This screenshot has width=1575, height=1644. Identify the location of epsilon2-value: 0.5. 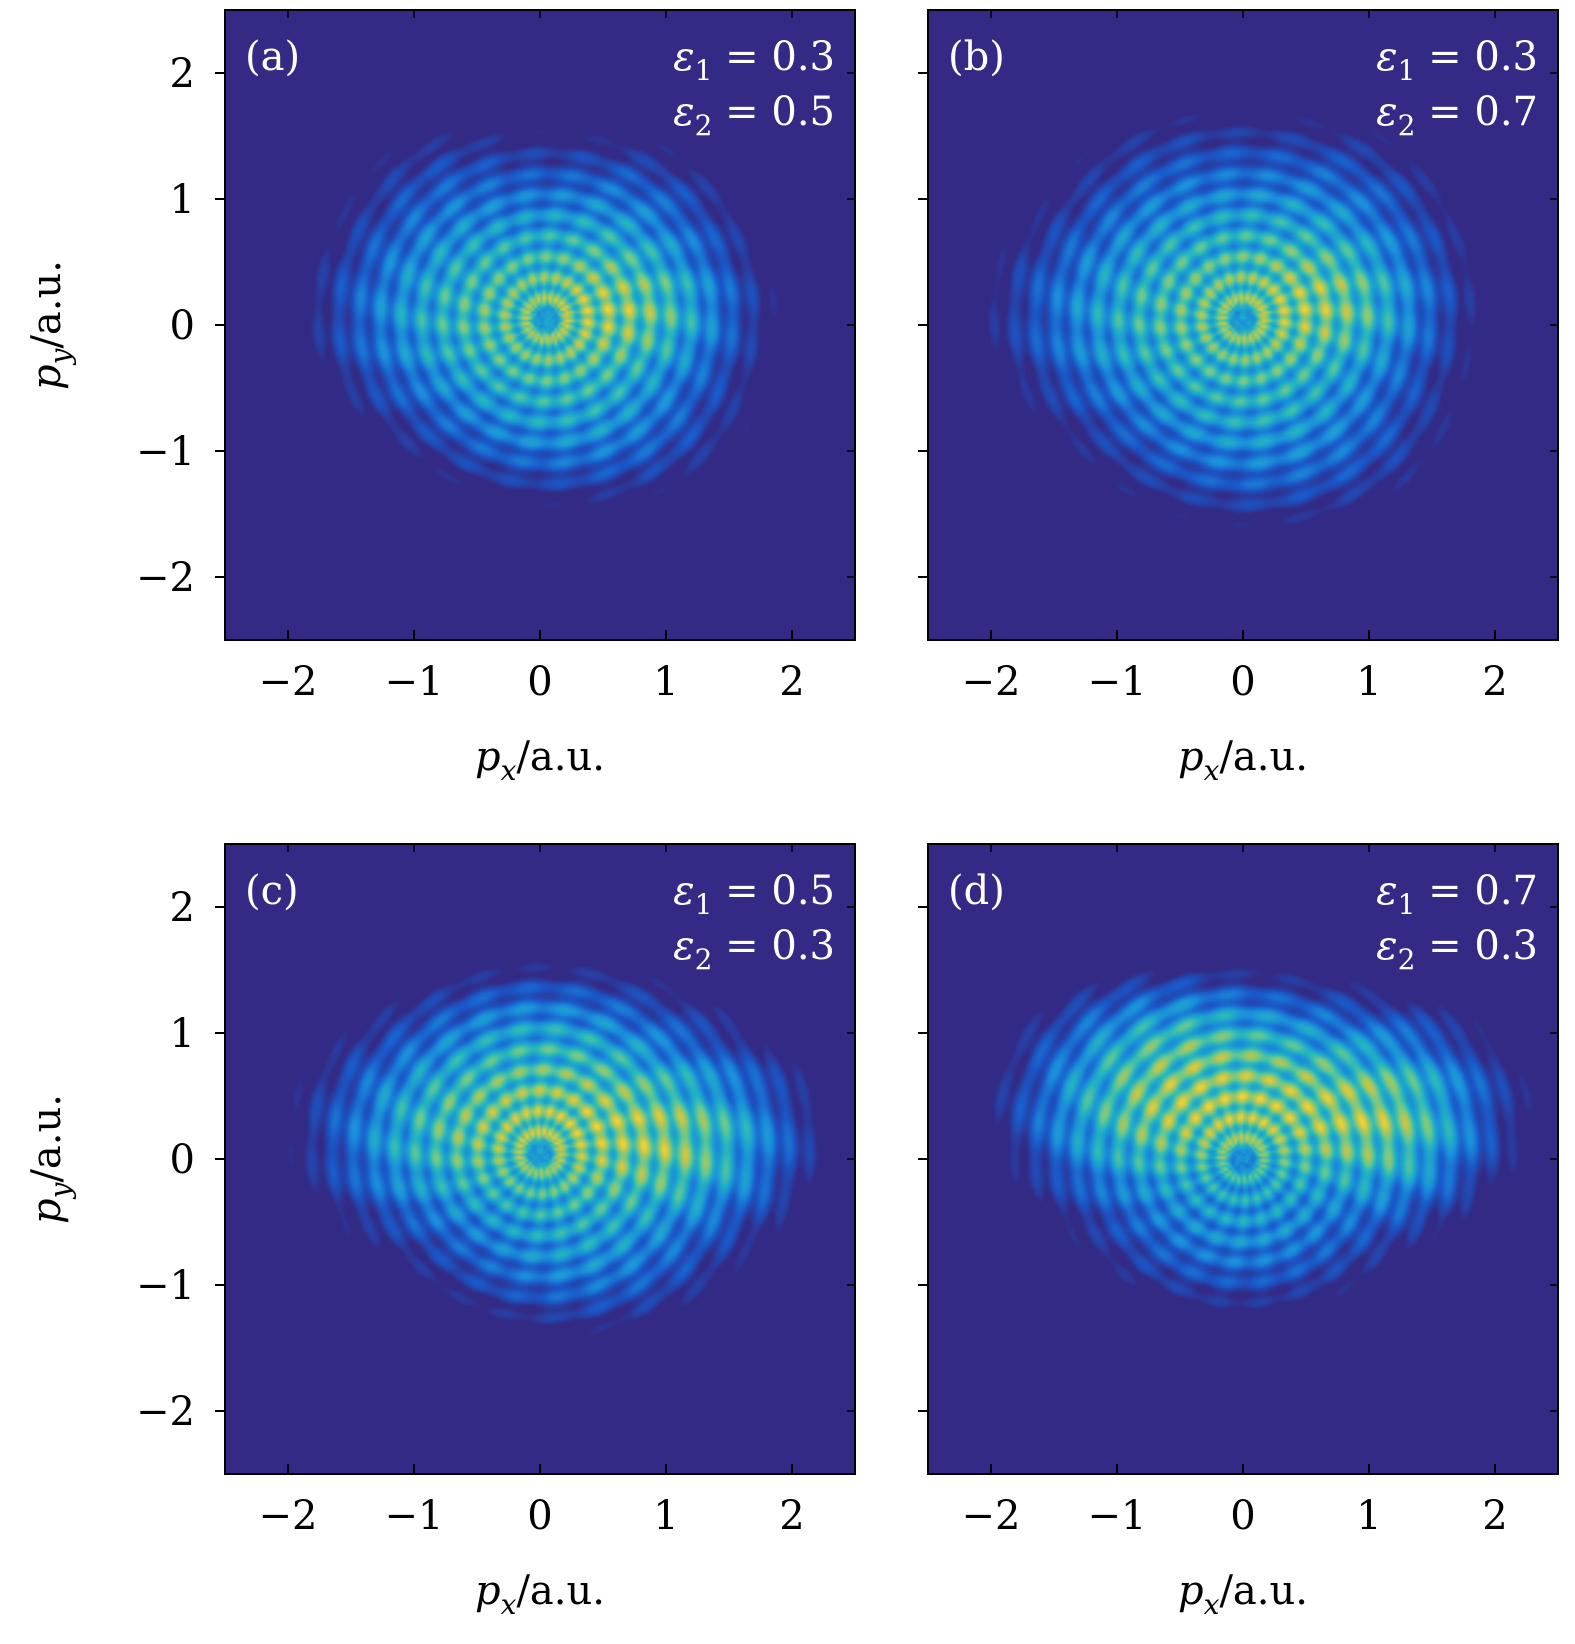
(803, 112).